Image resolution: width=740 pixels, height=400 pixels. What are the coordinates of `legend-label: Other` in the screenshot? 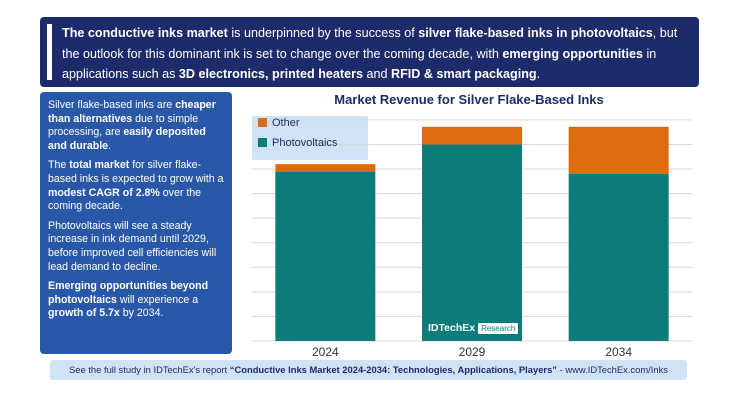 It's located at (286, 123).